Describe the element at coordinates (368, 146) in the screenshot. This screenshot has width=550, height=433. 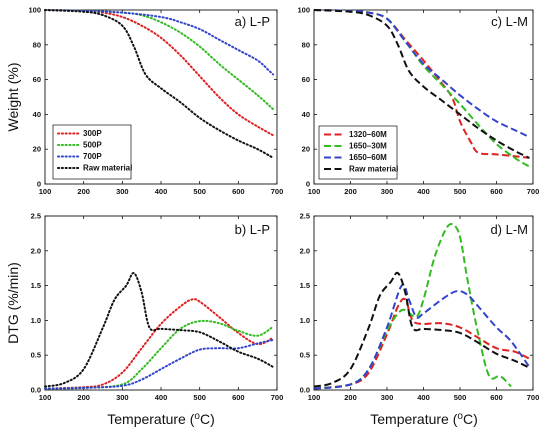
I see `legend-label: 1650–30M` at that location.